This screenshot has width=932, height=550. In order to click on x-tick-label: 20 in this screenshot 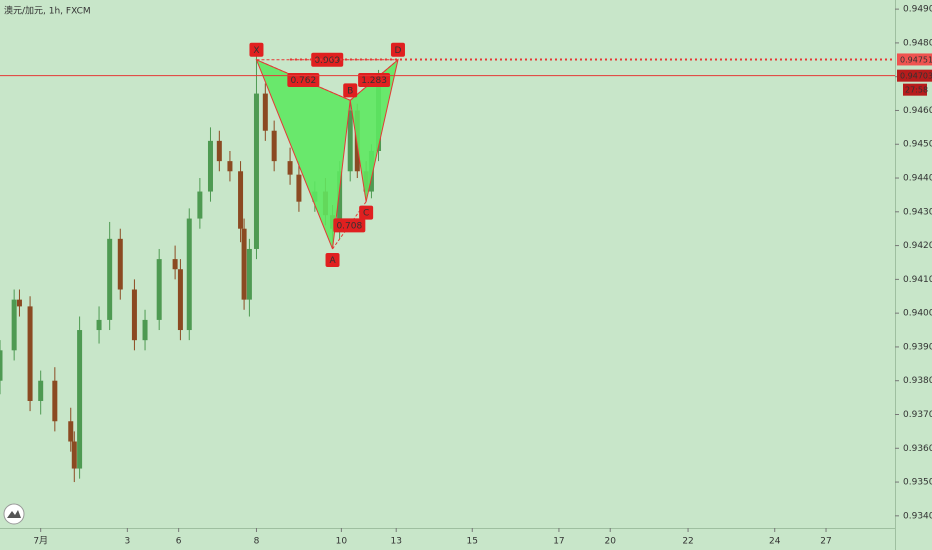, I will do `click(611, 542)`.